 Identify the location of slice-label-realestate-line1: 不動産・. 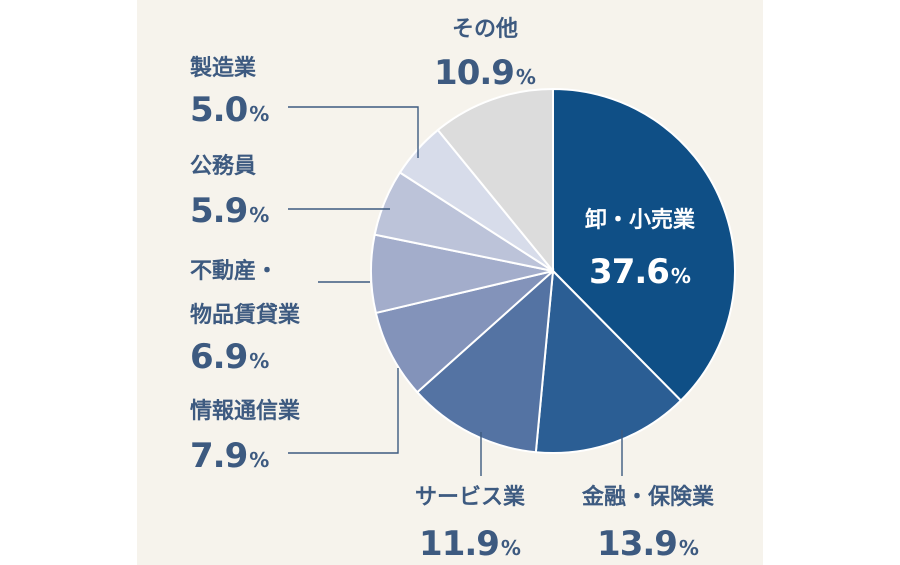
(234, 271).